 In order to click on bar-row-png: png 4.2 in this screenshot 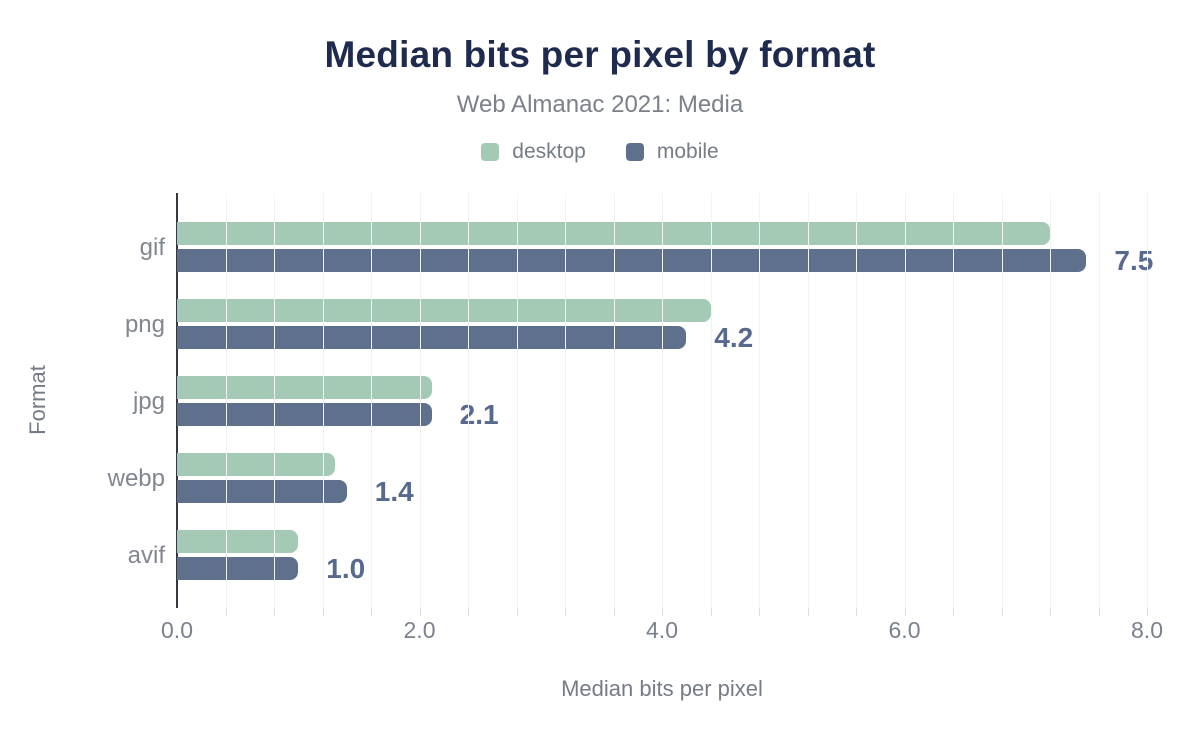, I will do `click(642, 324)`.